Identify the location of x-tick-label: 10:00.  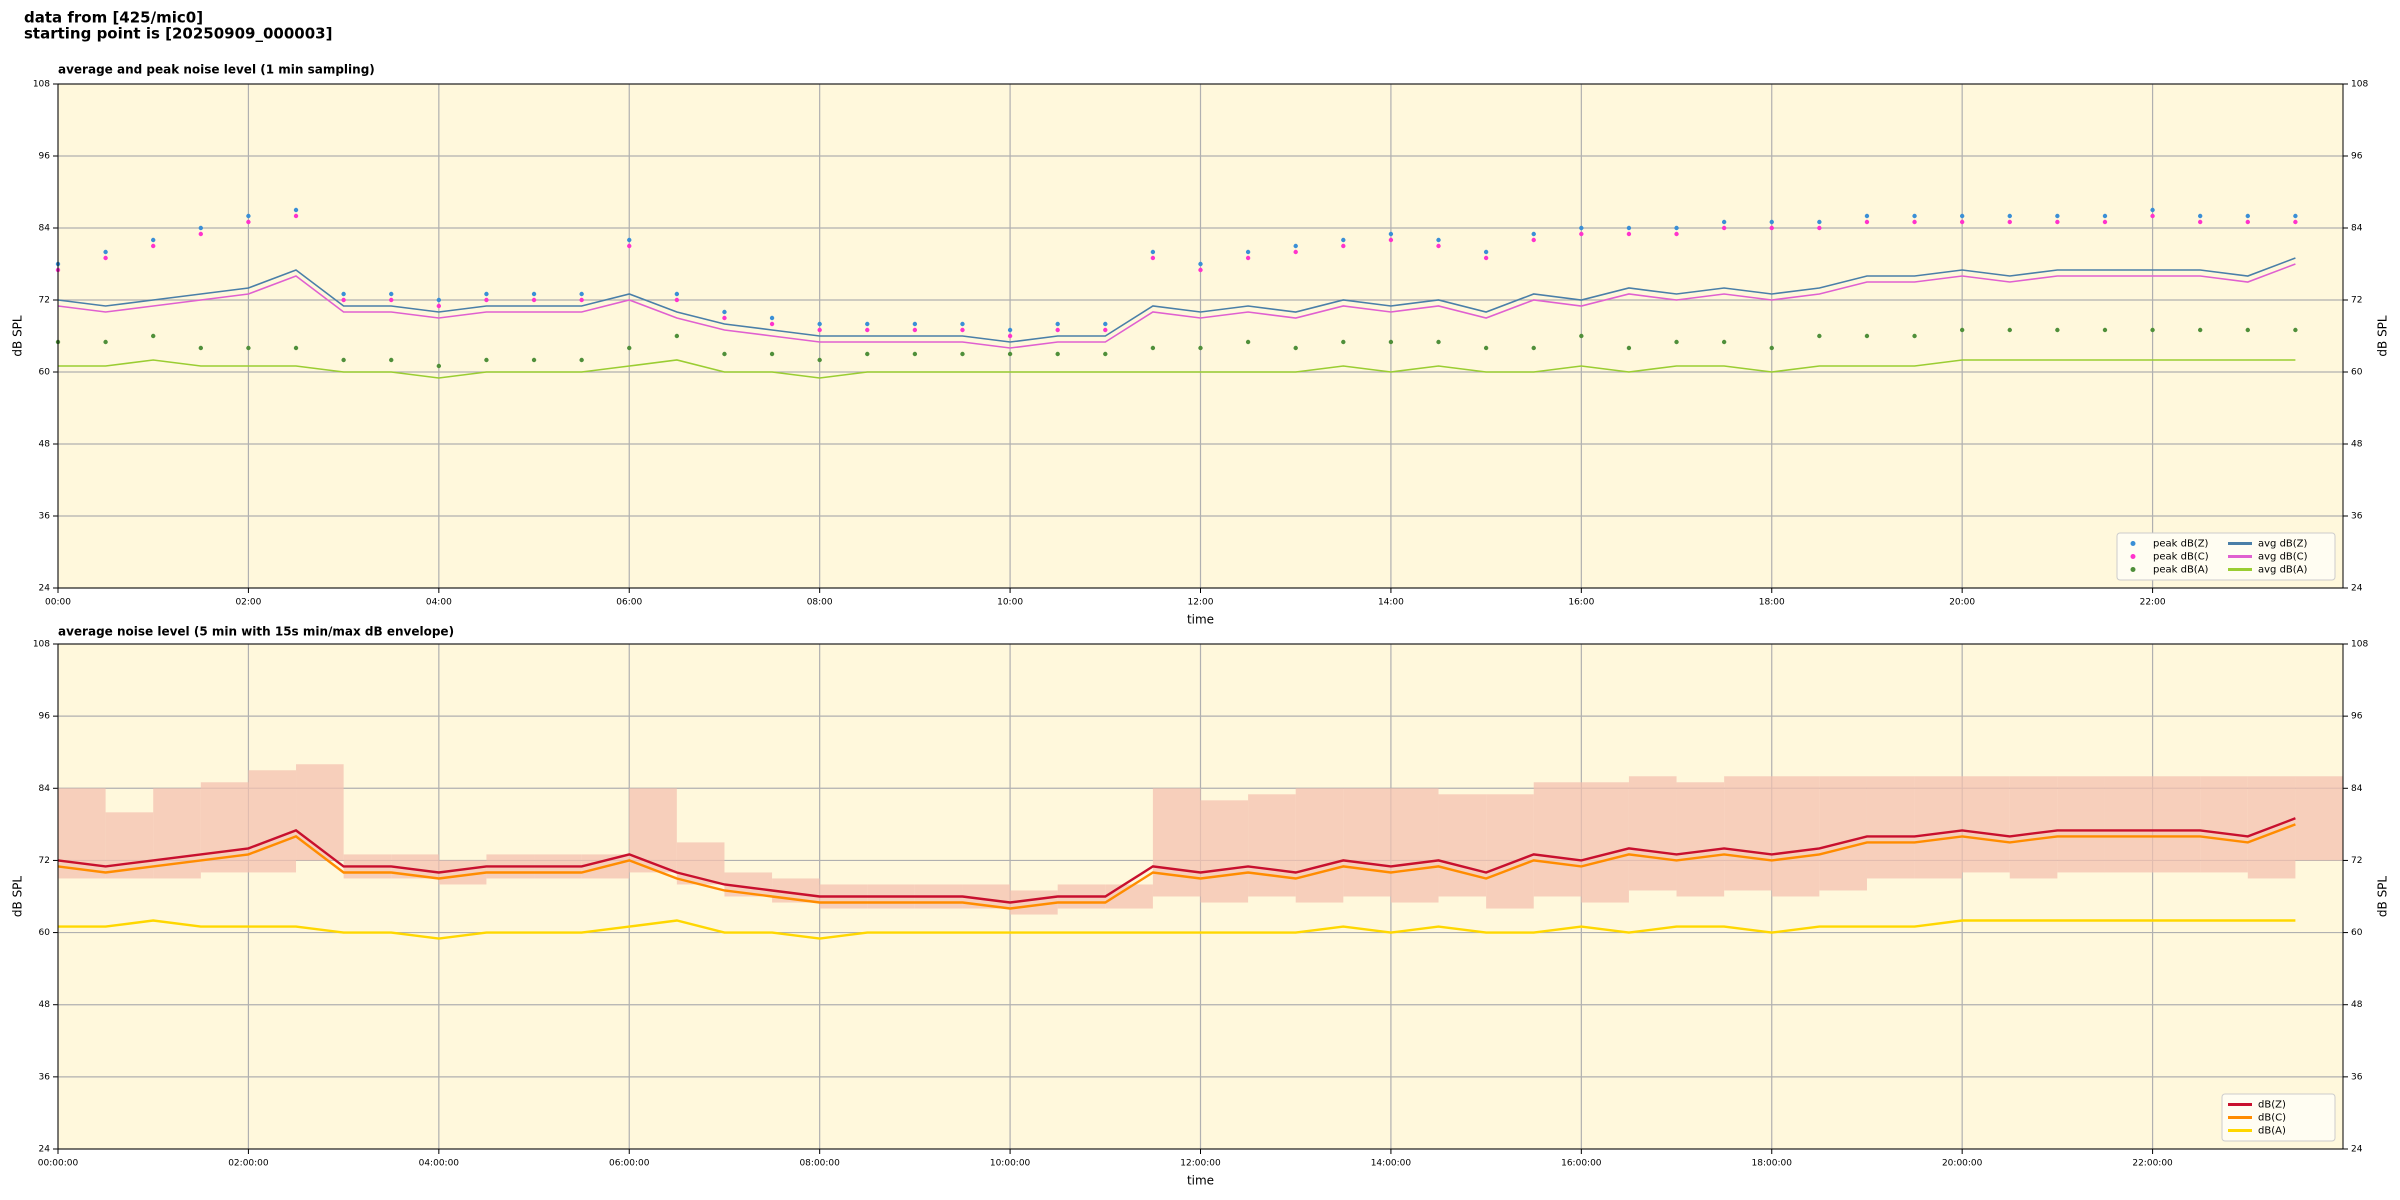
(1010, 603).